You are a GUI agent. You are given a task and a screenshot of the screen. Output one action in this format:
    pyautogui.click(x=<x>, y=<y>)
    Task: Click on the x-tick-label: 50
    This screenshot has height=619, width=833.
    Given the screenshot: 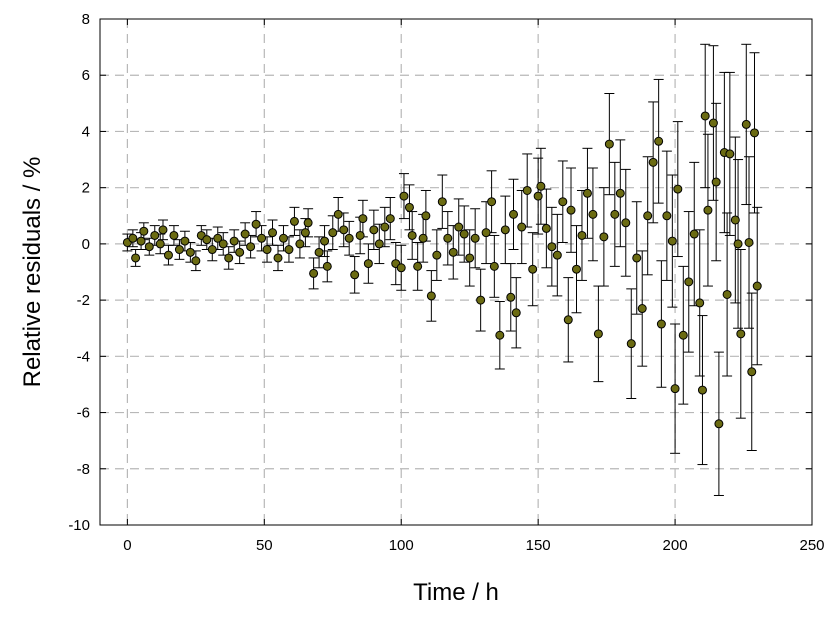 What is the action you would take?
    pyautogui.click(x=264, y=545)
    